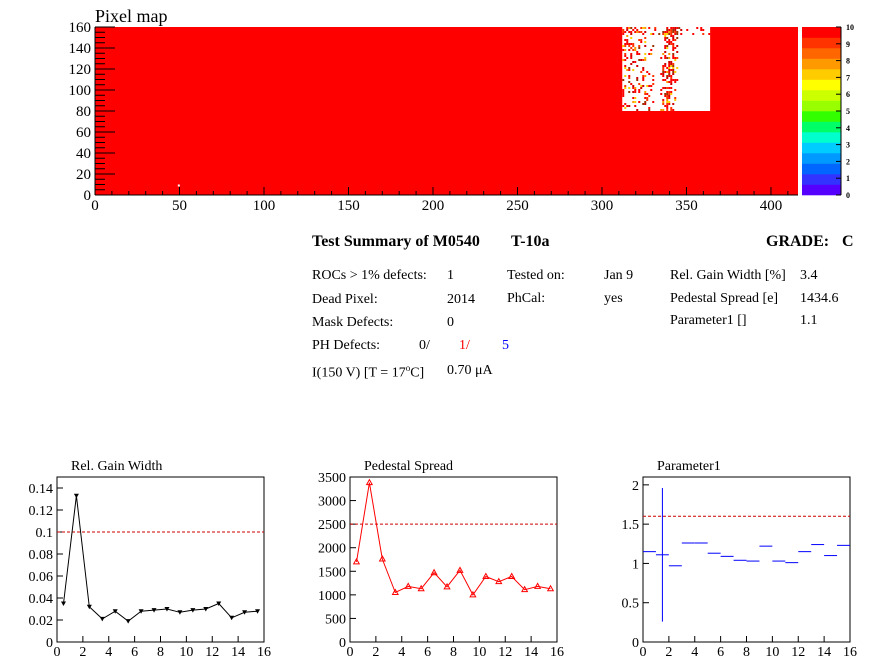 This screenshot has height=672, width=896. What do you see at coordinates (427, 652) in the screenshot?
I see `x-tick-label: 6` at bounding box center [427, 652].